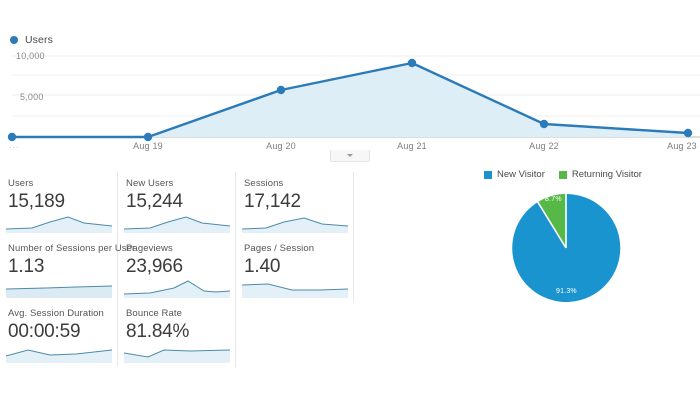  I want to click on x-axis-tick-aug22: Aug 22, so click(544, 146).